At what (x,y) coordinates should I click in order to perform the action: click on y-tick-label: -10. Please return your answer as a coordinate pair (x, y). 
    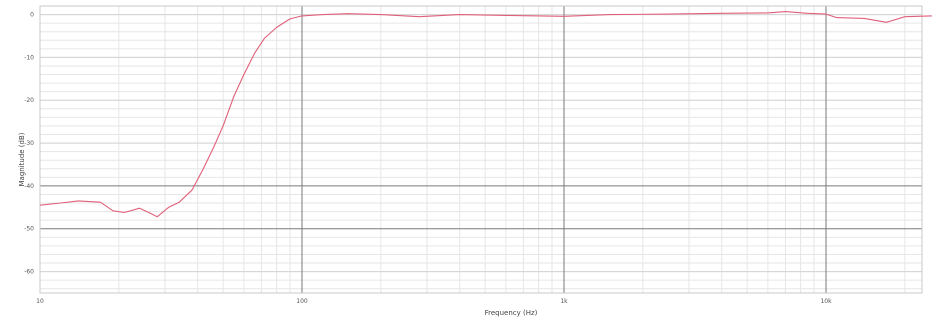
    Looking at the image, I should click on (29, 57).